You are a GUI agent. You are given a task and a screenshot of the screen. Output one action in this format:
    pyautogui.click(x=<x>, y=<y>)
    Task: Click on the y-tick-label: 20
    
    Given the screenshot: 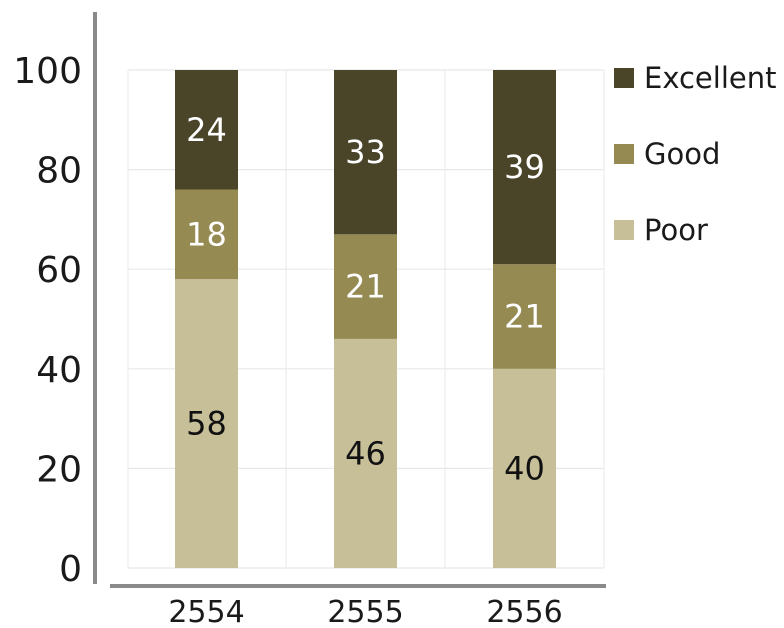 What is the action you would take?
    pyautogui.click(x=59, y=469)
    